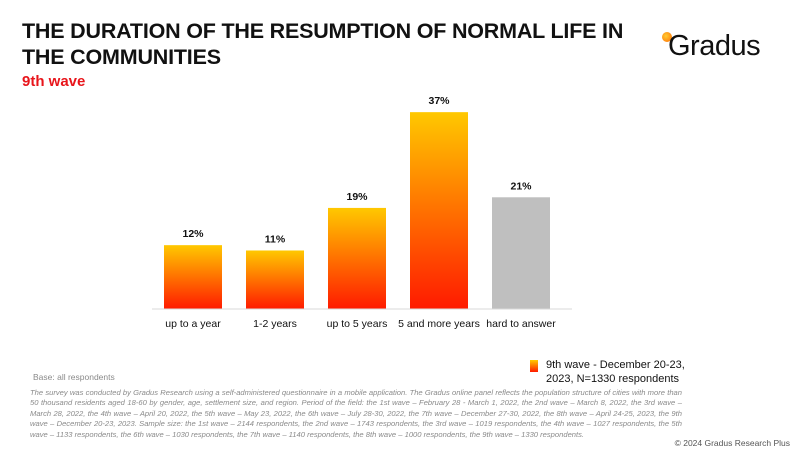 Image resolution: width=800 pixels, height=450 pixels. What do you see at coordinates (193, 234) in the screenshot?
I see `value-label-0: 12%` at bounding box center [193, 234].